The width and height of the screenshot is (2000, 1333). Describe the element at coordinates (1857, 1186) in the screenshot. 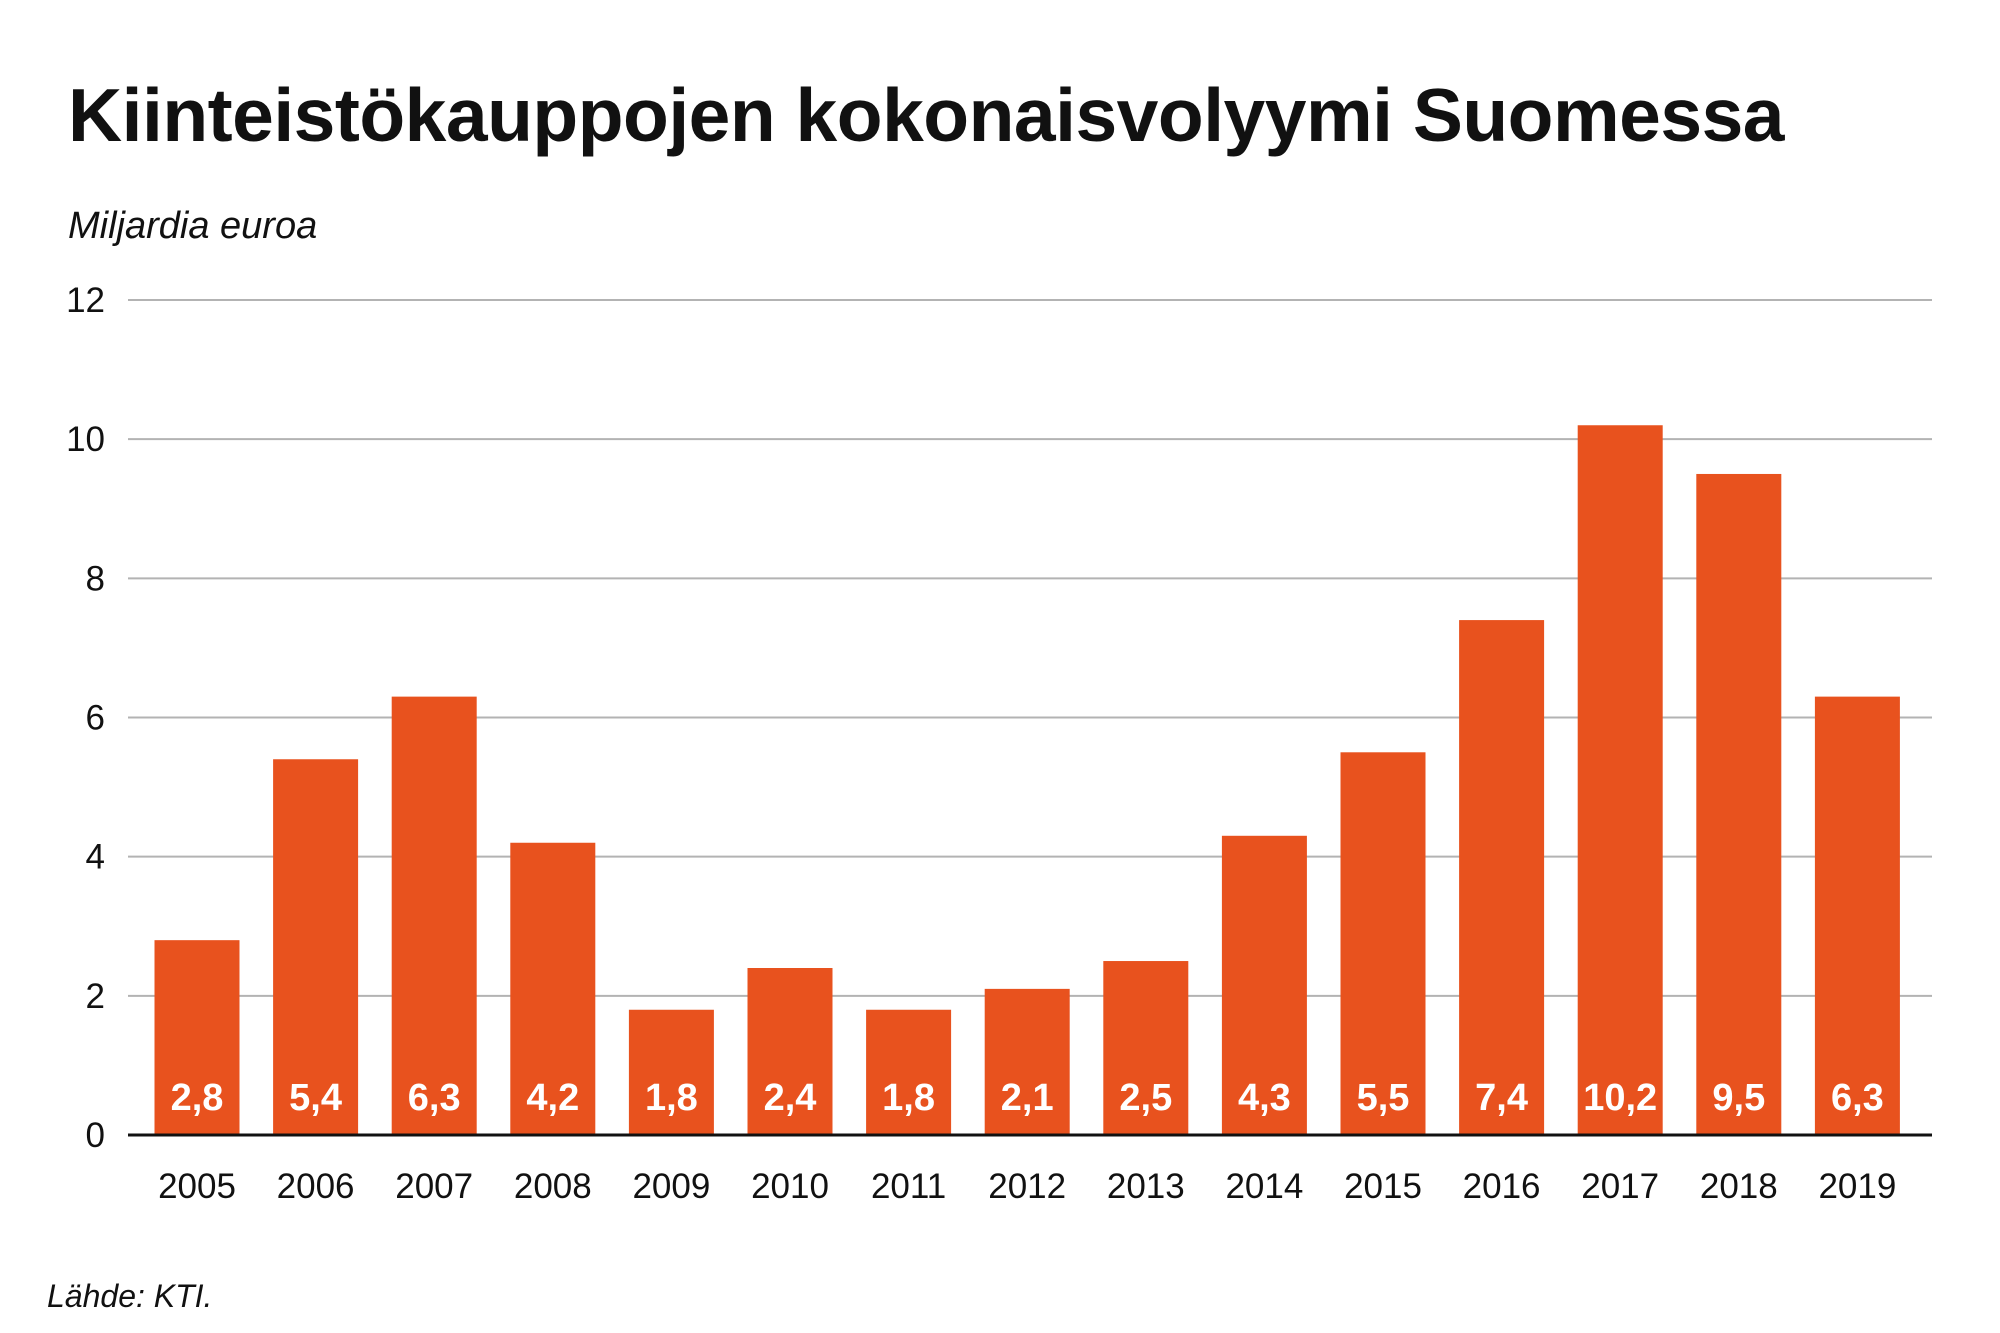

I see `x-tick-label: 2019` at that location.